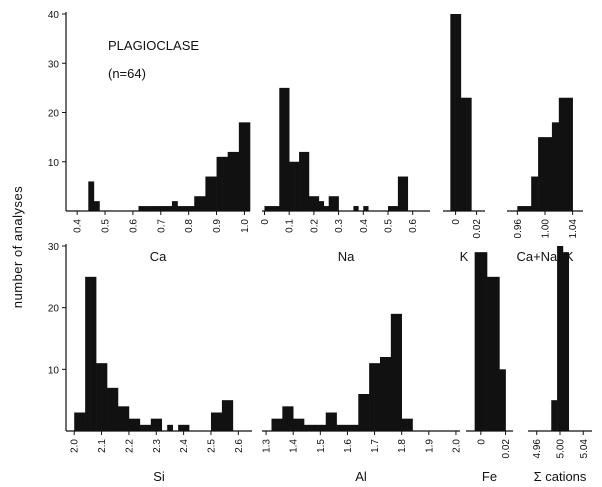  I want to click on x-axis-title: Na, so click(346, 256).